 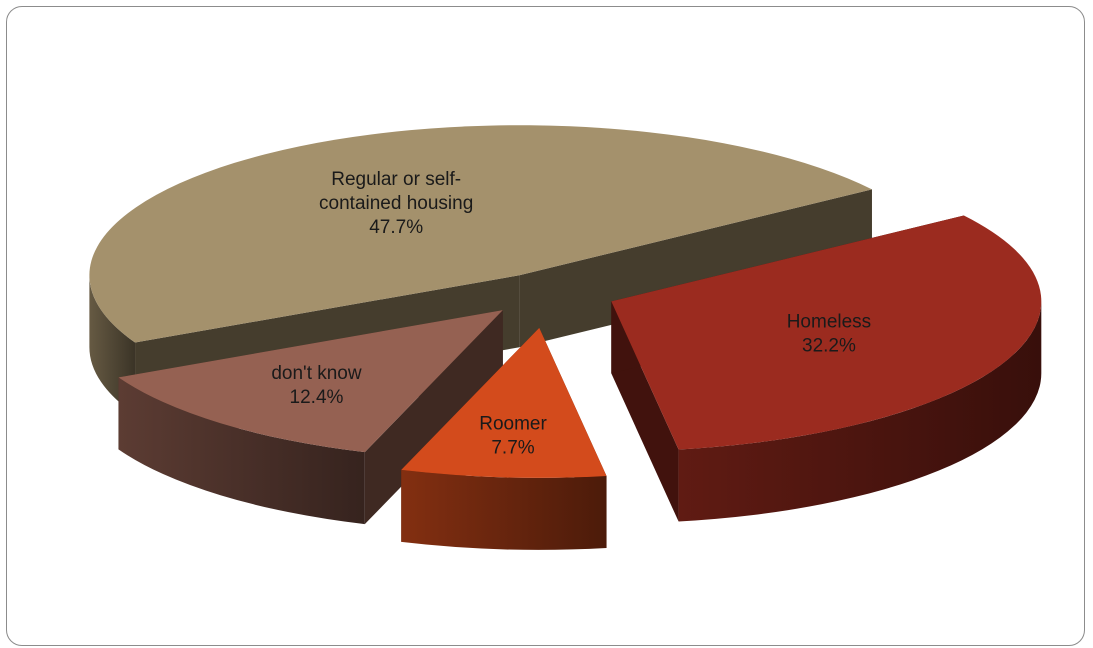 I want to click on slice-category-label: Roomer, so click(x=513, y=423).